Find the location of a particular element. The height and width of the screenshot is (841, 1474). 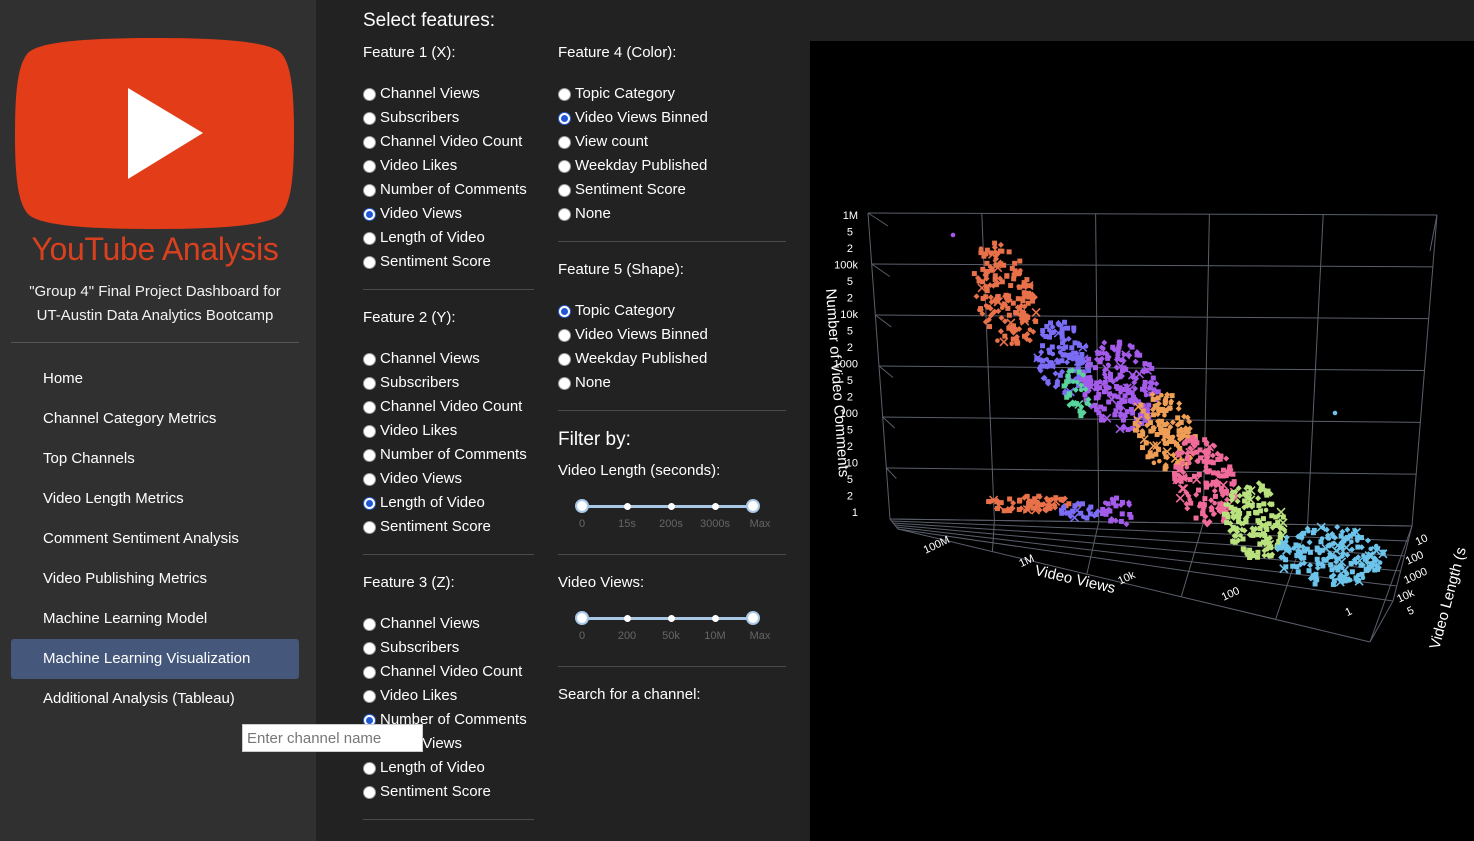

feature3-option: Subscribers is located at coordinates (449, 648).